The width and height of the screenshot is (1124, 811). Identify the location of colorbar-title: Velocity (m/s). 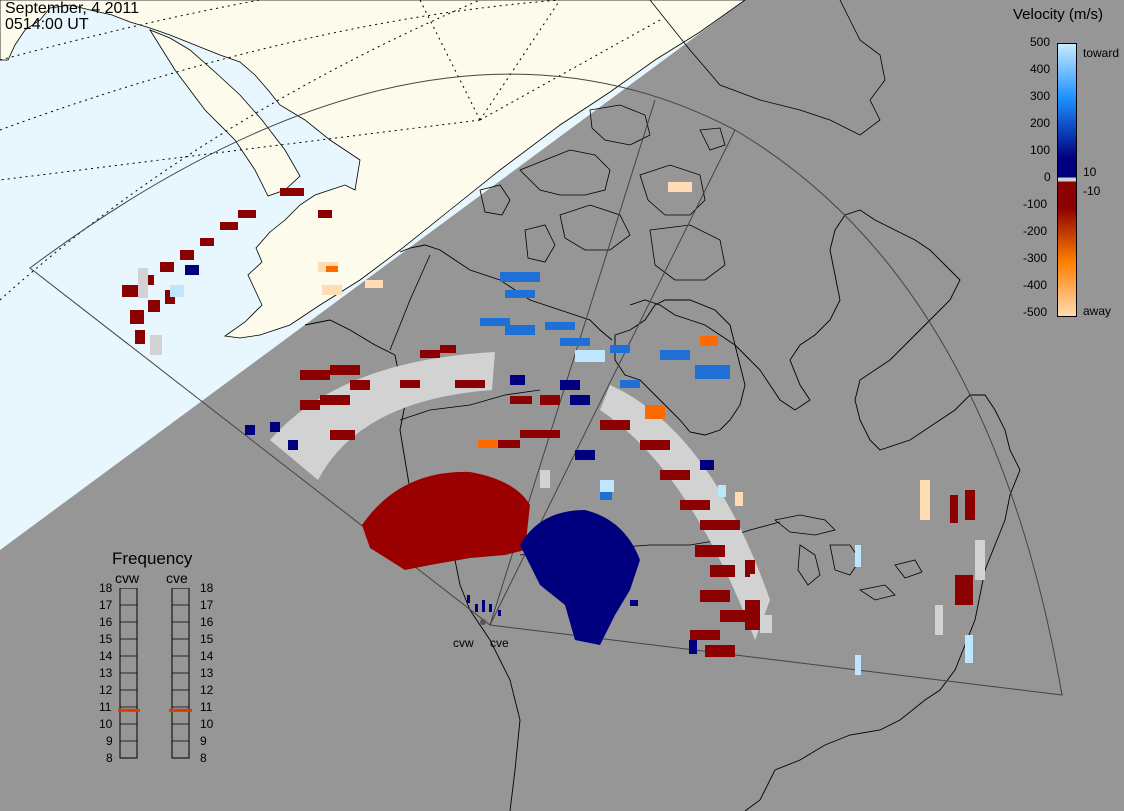
(1058, 14).